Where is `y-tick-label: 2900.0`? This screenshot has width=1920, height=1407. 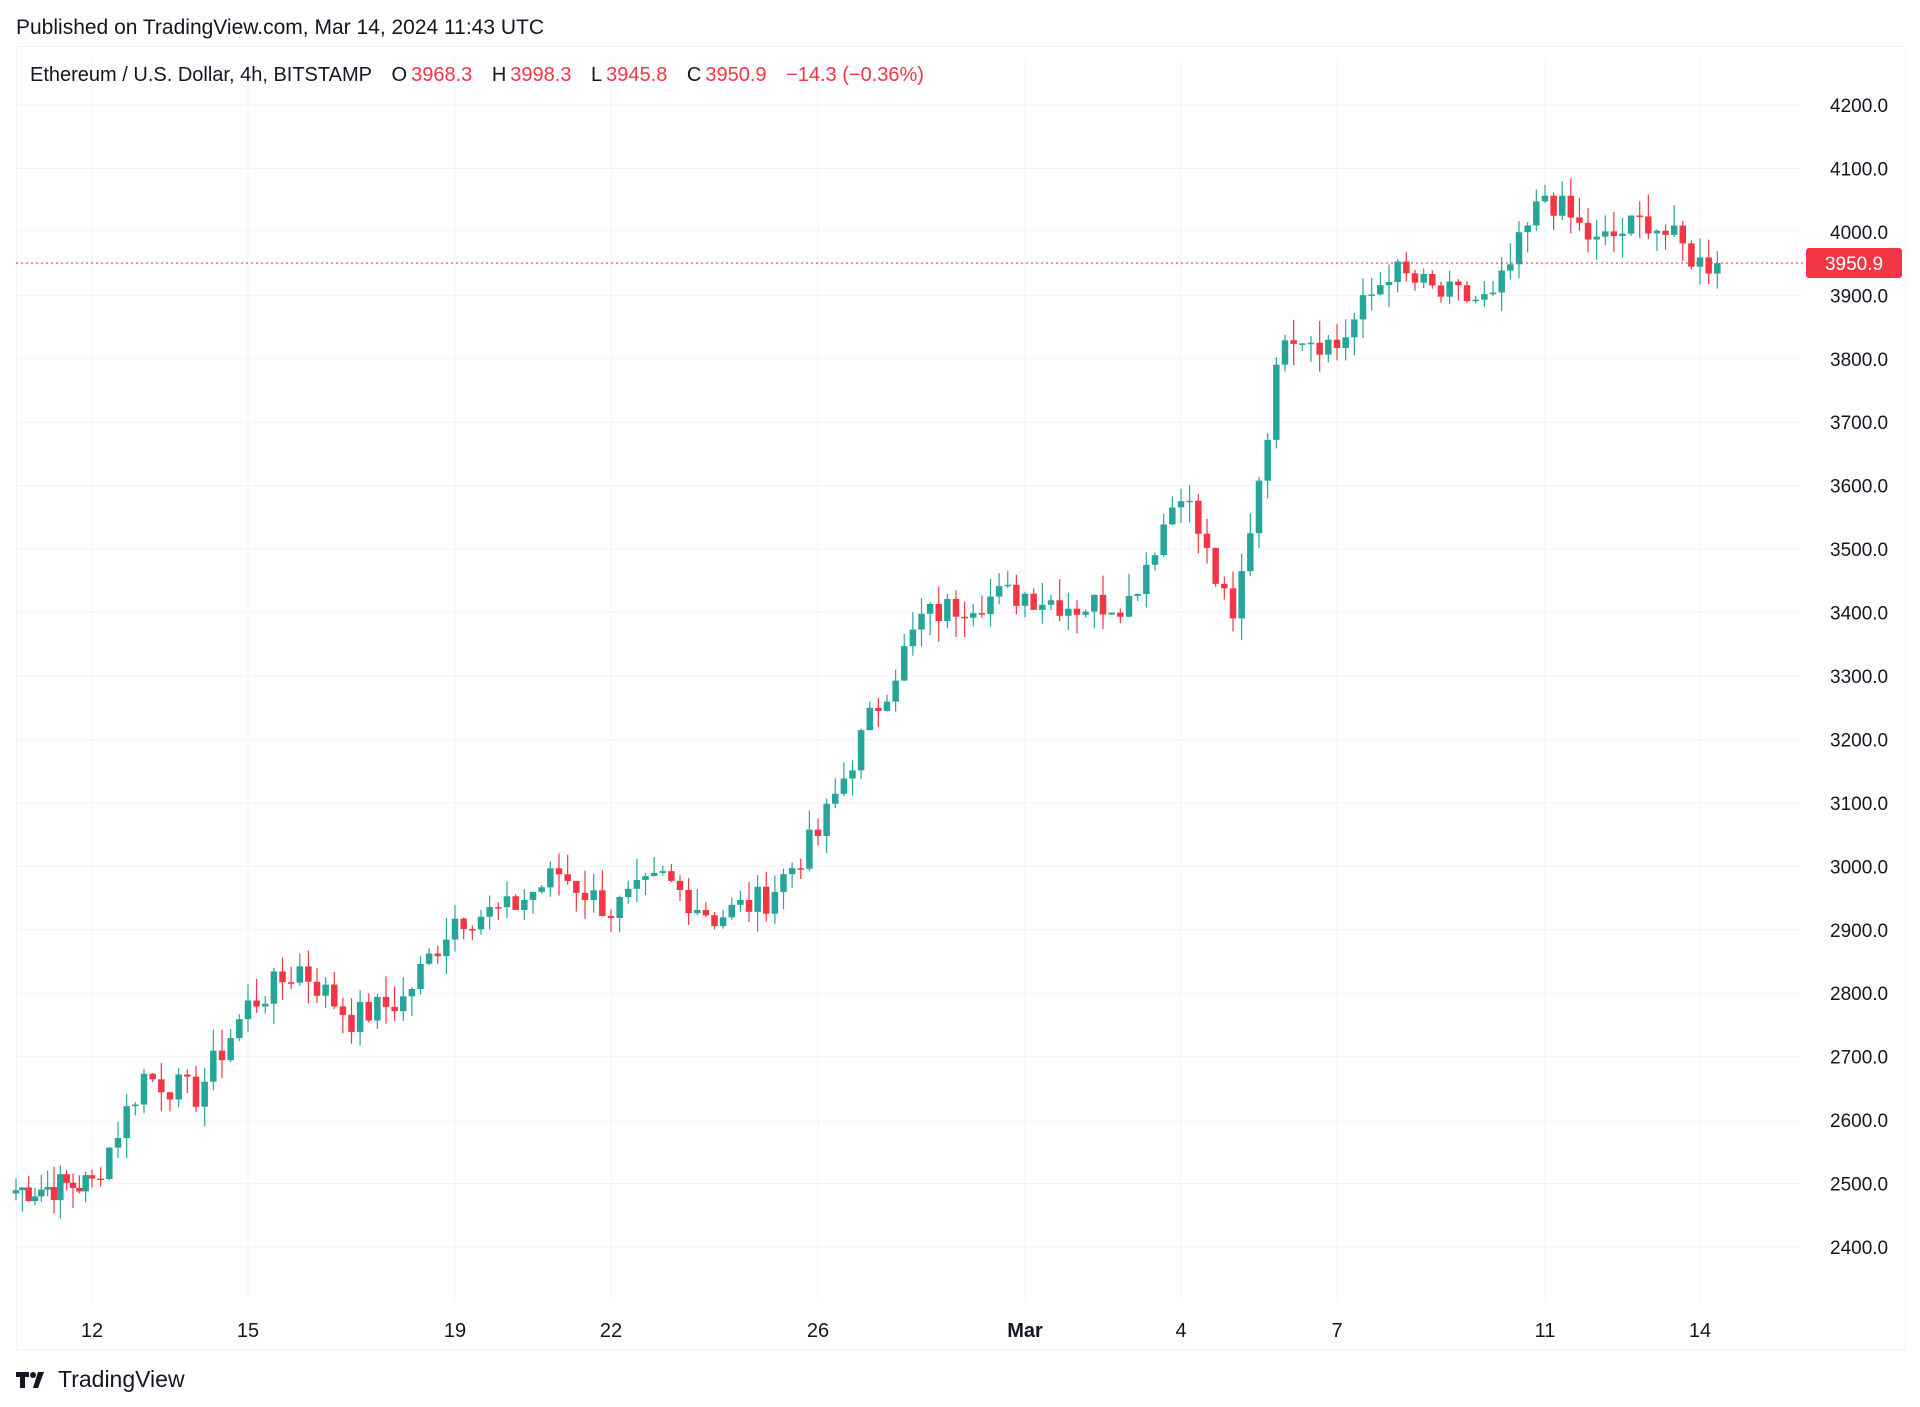 y-tick-label: 2900.0 is located at coordinates (1859, 931).